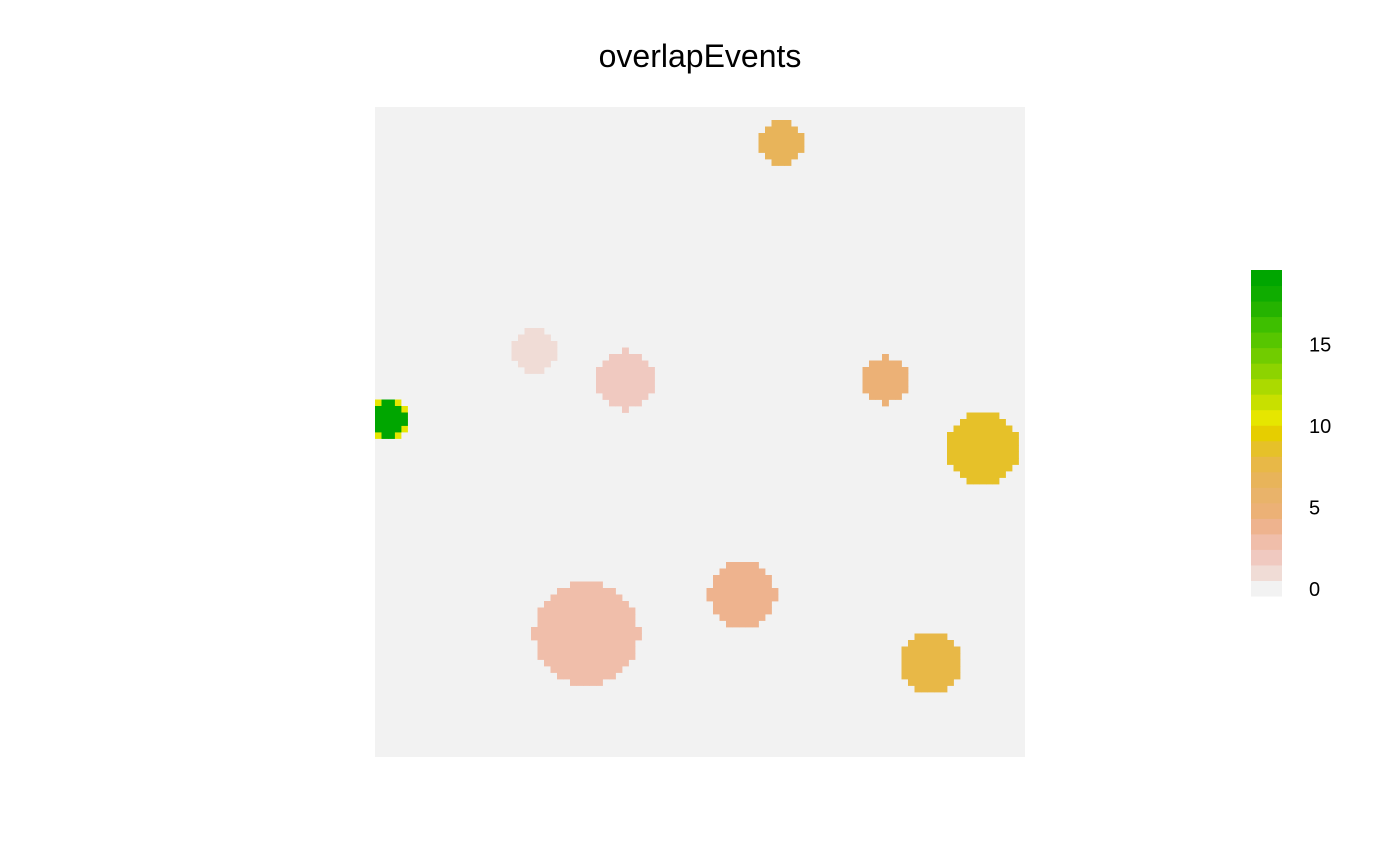 This screenshot has width=1400, height=866. Describe the element at coordinates (700, 56) in the screenshot. I see `chart-title: overlapEvents` at that location.